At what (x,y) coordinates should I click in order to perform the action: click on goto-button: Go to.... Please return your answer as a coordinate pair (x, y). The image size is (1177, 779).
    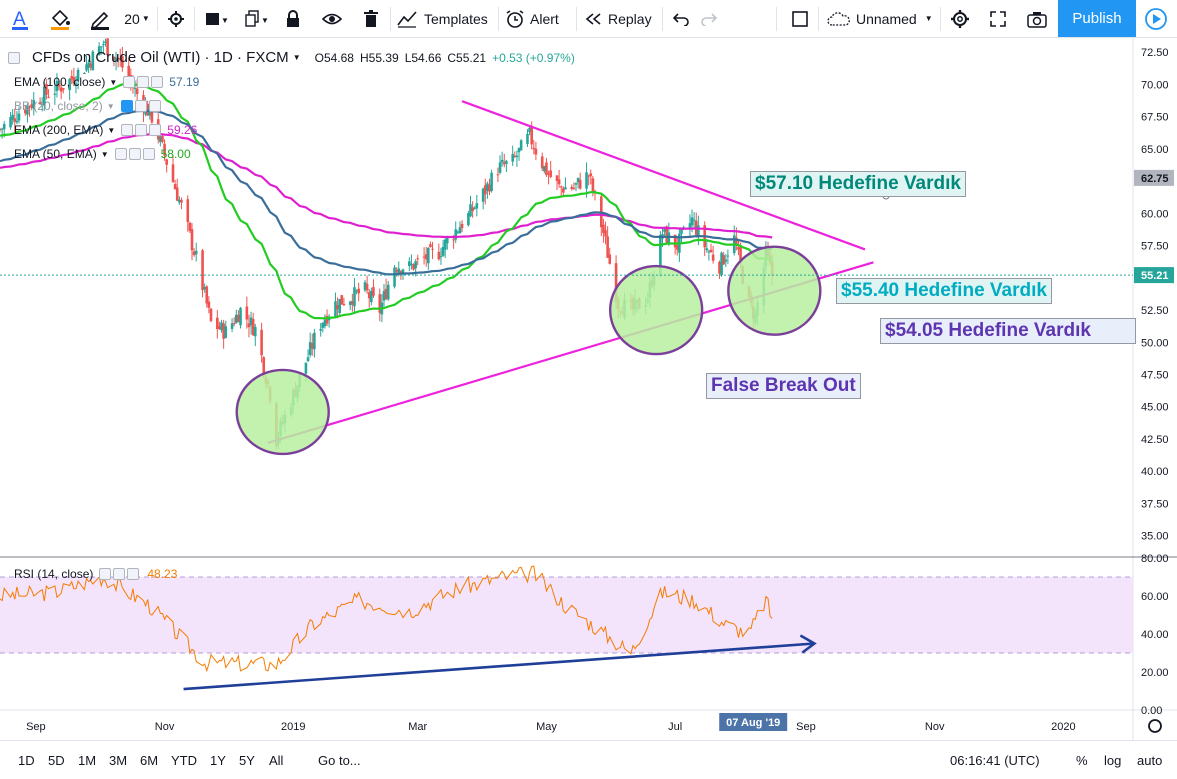
    Looking at the image, I should click on (339, 760).